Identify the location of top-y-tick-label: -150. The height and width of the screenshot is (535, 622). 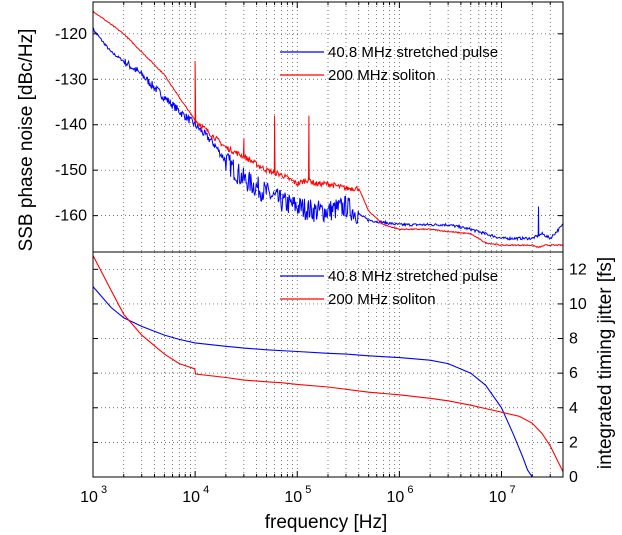
(71, 170).